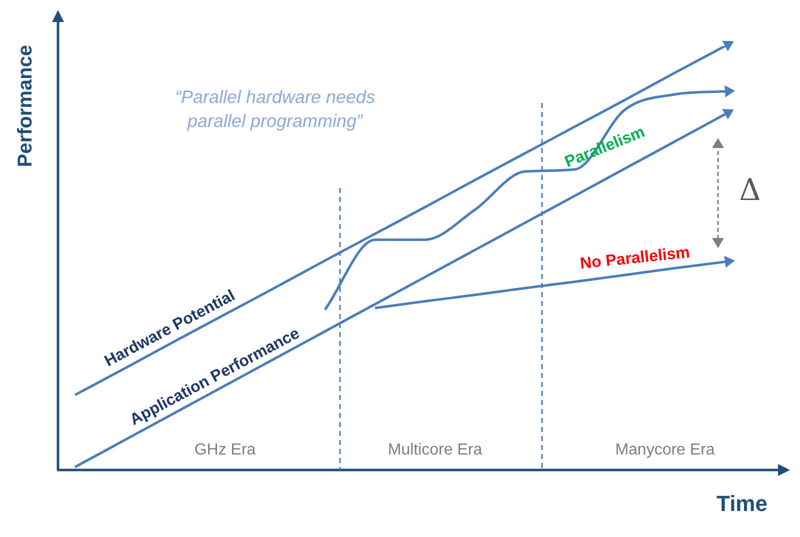 Image resolution: width=800 pixels, height=537 pixels. What do you see at coordinates (635, 258) in the screenshot?
I see `text: No Parallelism` at bounding box center [635, 258].